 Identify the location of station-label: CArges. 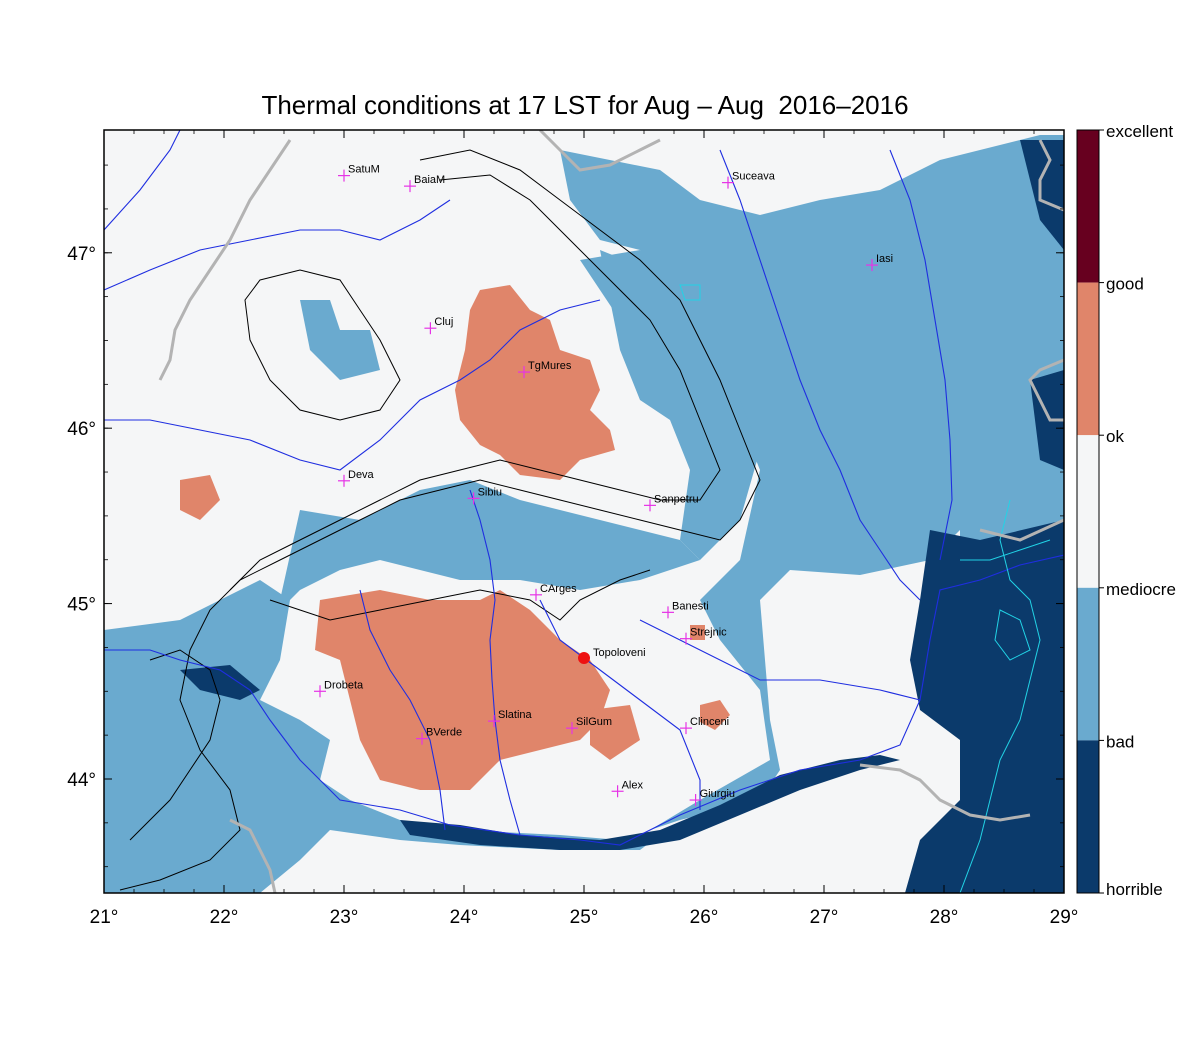
(558, 589).